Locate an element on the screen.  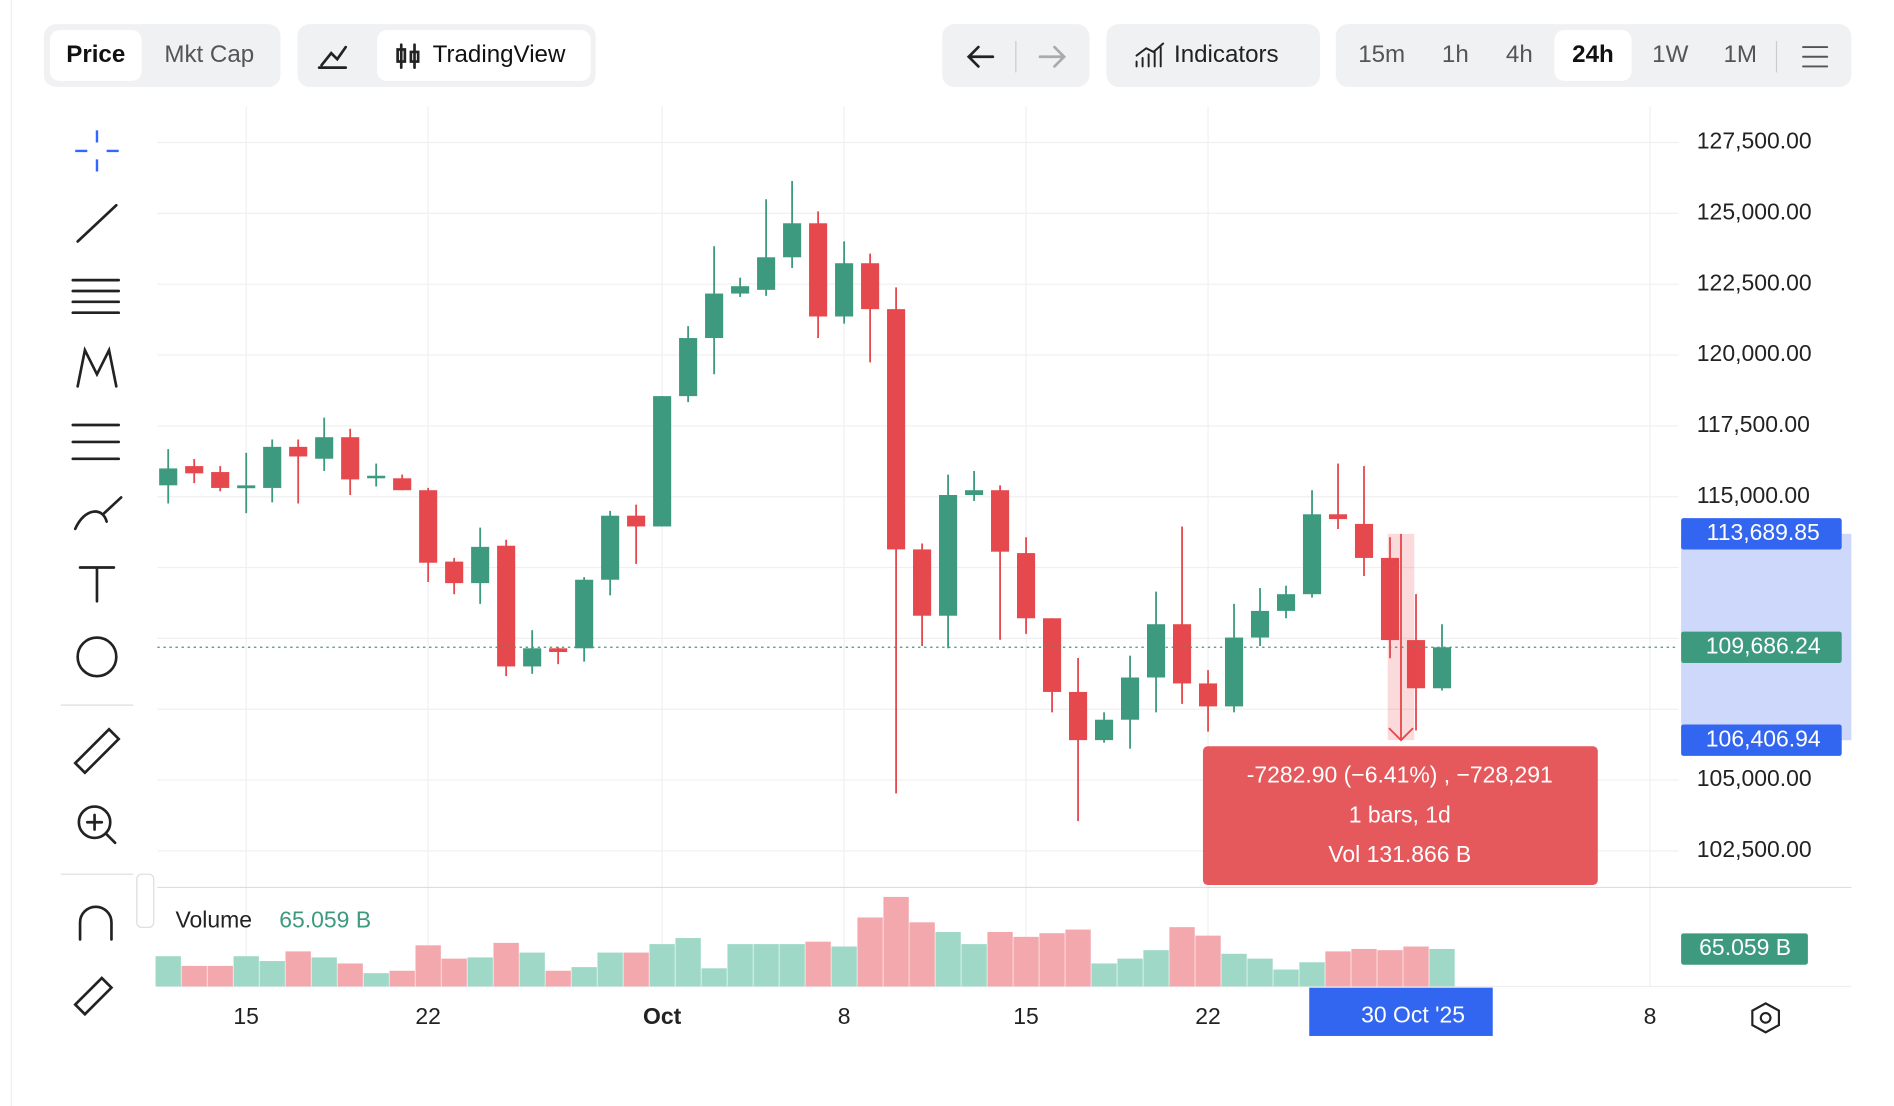
pattern-tool is located at coordinates (97, 367).